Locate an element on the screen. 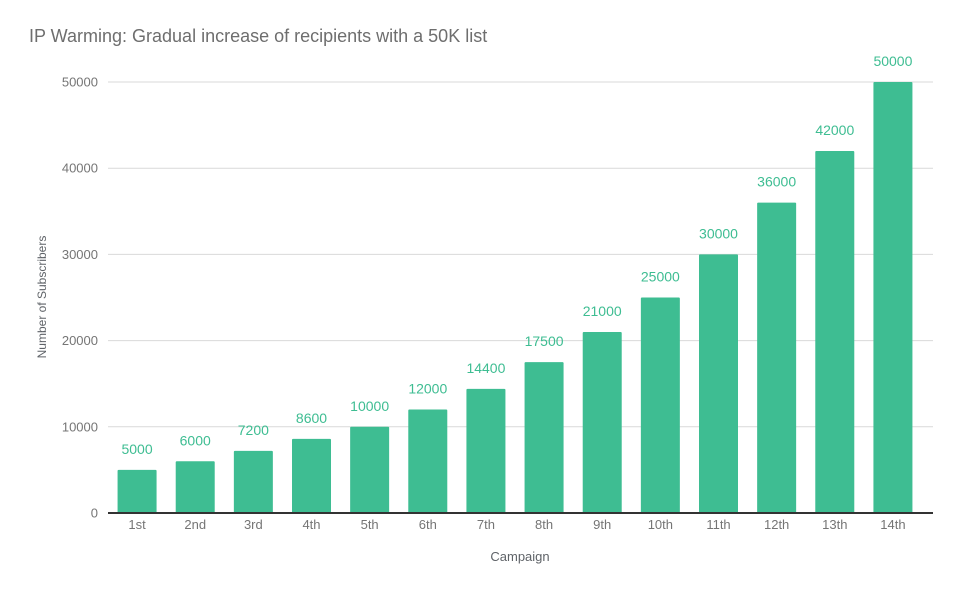 The height and width of the screenshot is (595, 963). bar-value-label-12th: 36000 is located at coordinates (776, 182).